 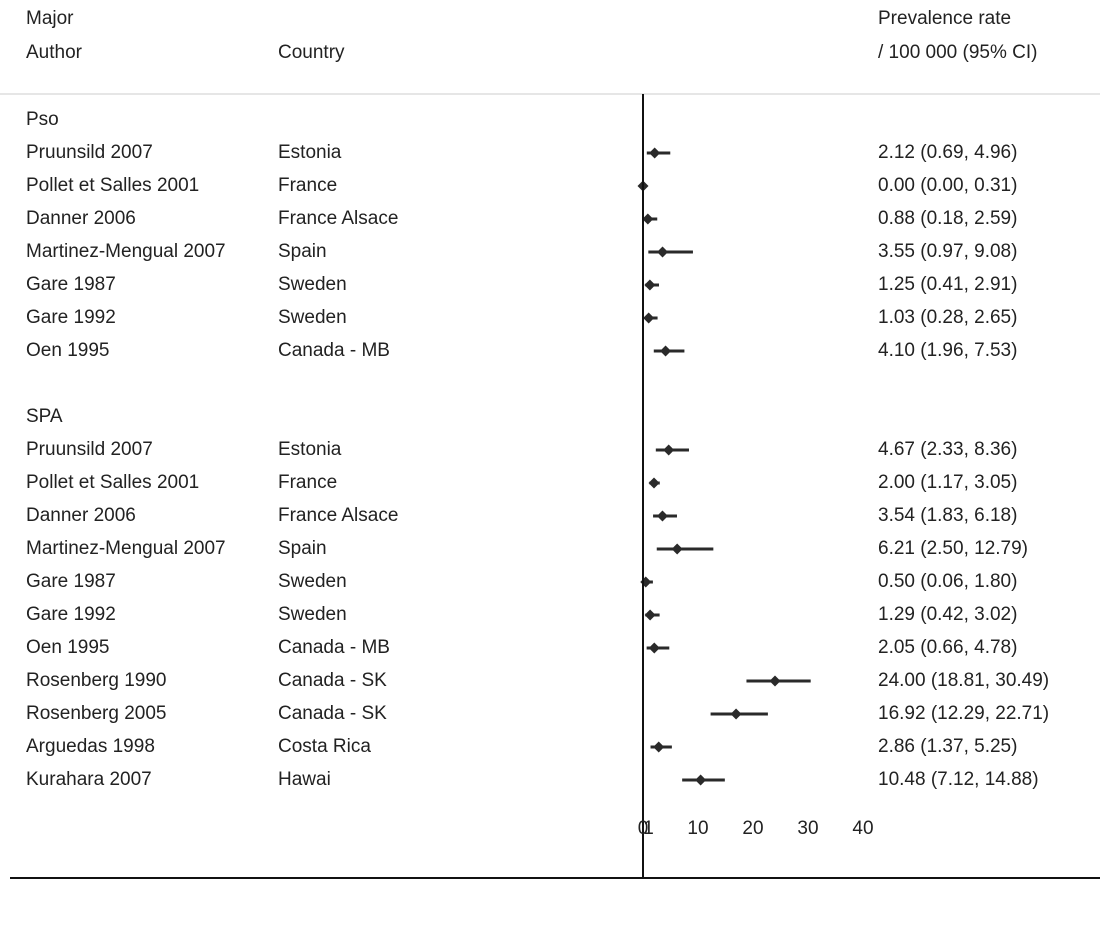 I want to click on group-label: SPA, so click(x=44, y=416).